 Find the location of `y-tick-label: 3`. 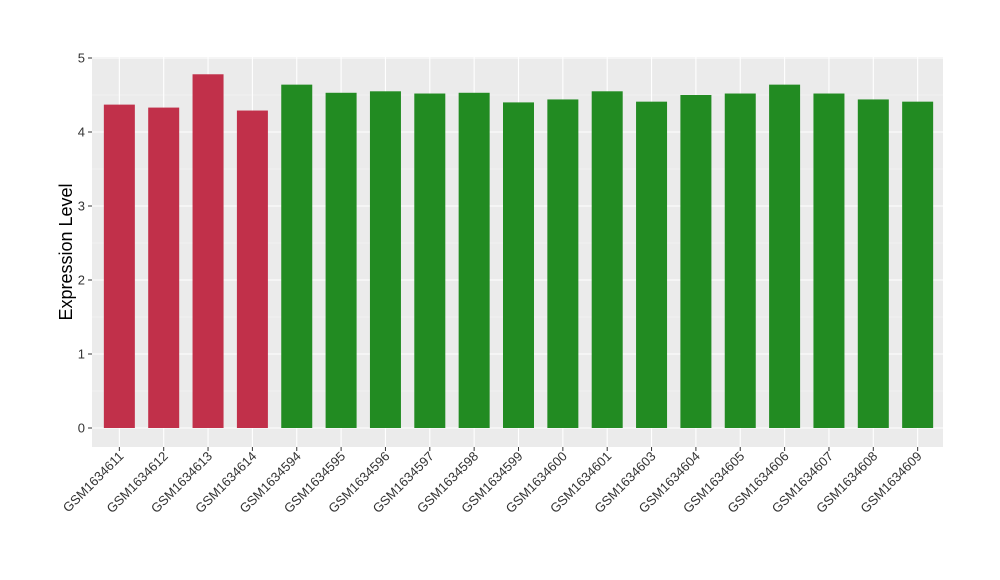

y-tick-label: 3 is located at coordinates (81, 206).